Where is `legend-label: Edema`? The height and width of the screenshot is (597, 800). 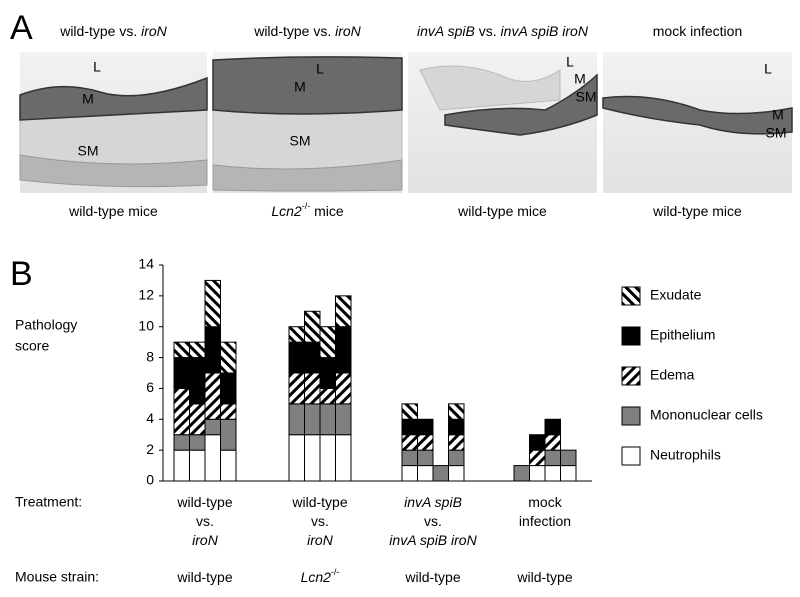 legend-label: Edema is located at coordinates (672, 375).